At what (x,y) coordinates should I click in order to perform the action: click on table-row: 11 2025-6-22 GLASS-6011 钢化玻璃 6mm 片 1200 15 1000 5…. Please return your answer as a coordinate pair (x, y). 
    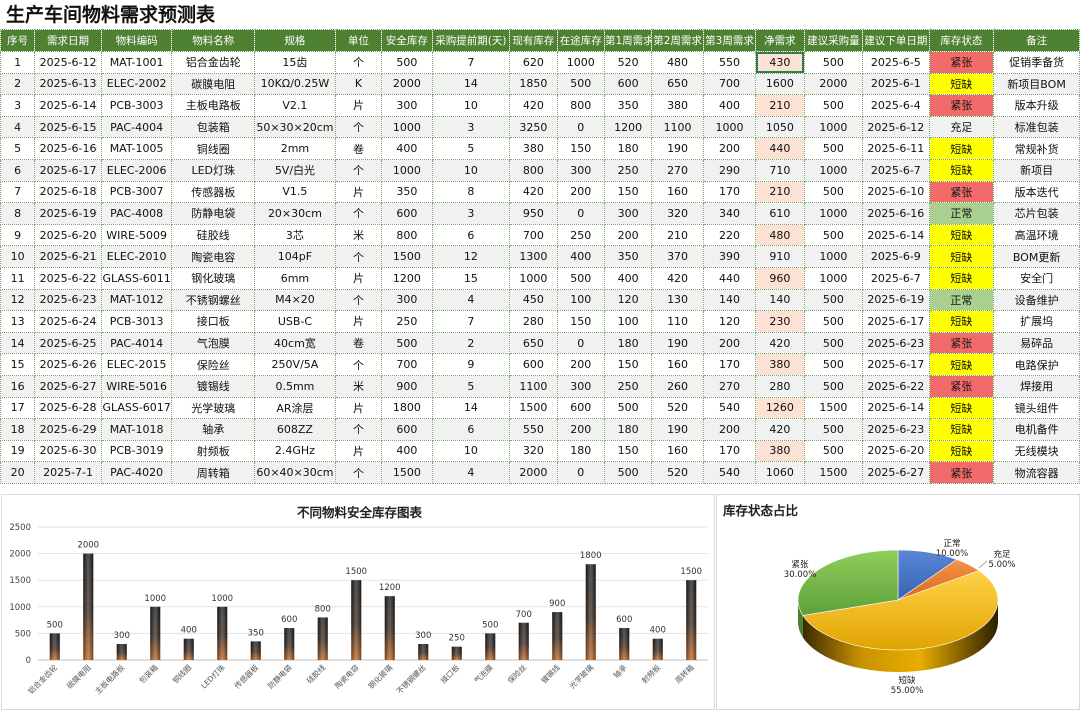
    Looking at the image, I should click on (540, 278).